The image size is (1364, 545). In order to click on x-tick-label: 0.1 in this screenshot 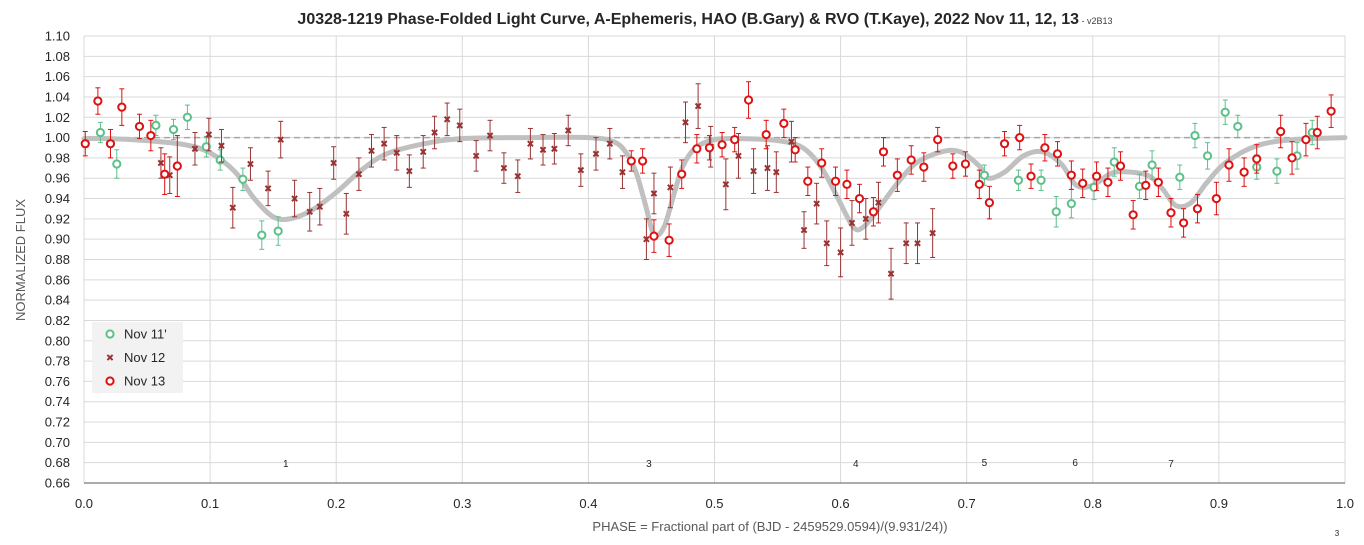, I will do `click(210, 503)`.